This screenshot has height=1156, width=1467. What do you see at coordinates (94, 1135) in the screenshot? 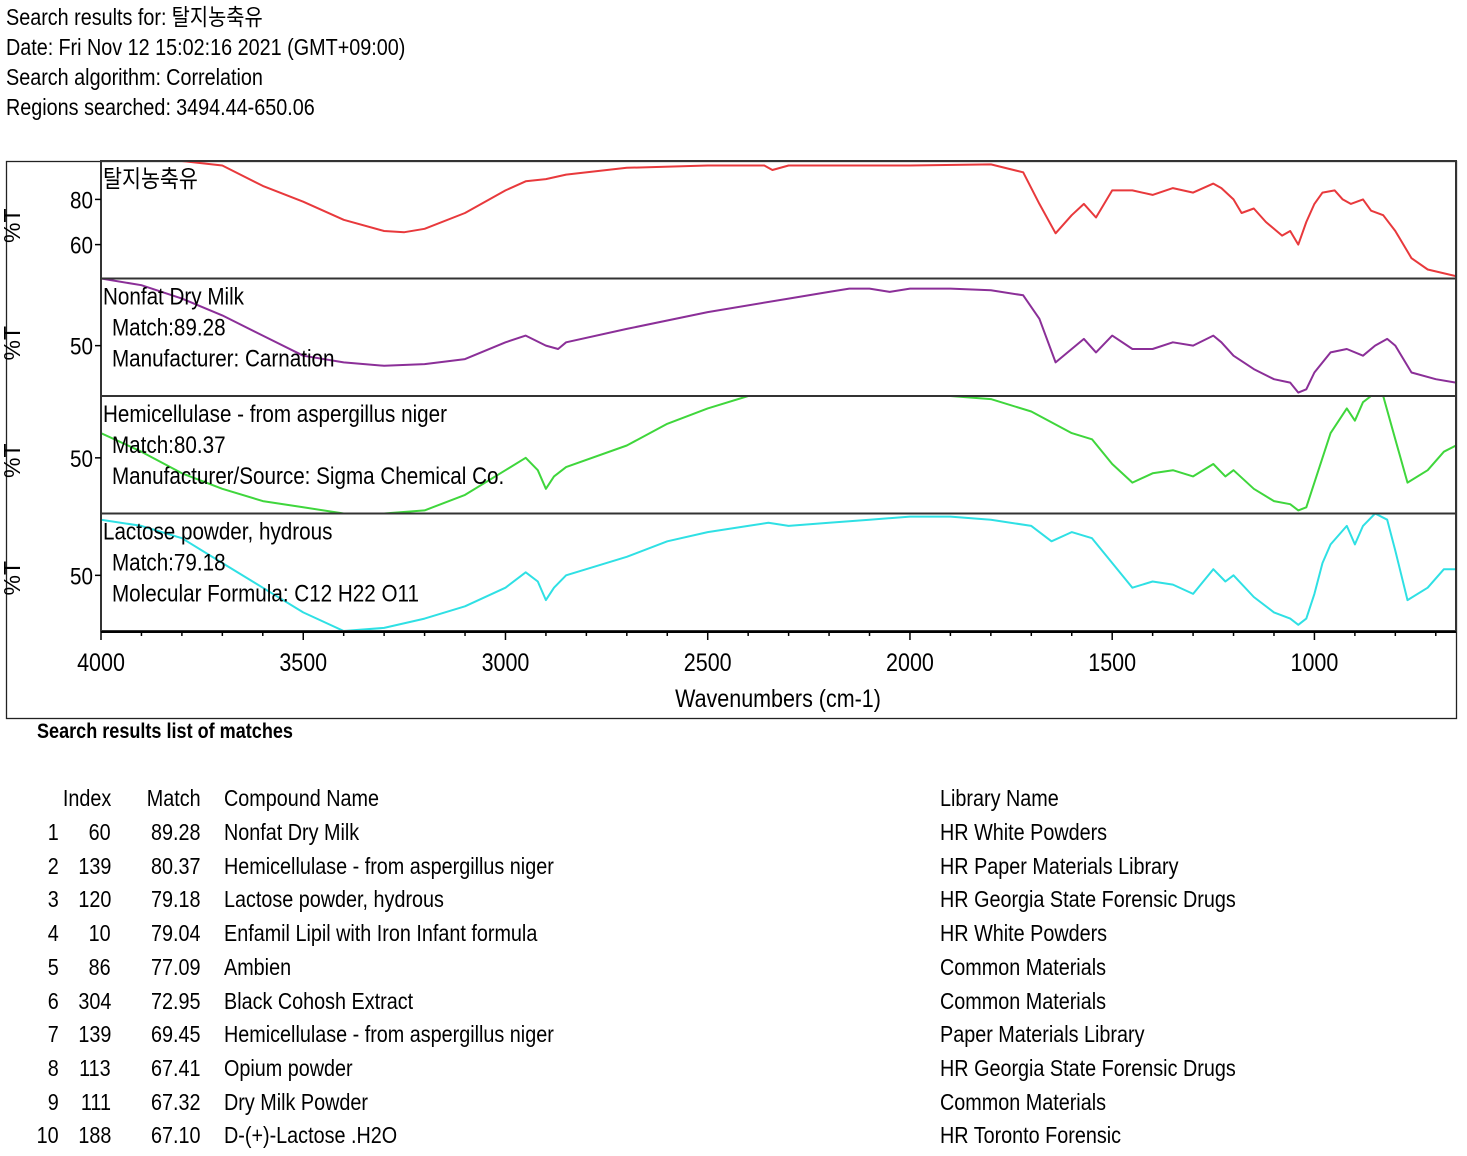
I see `result-index: 188` at bounding box center [94, 1135].